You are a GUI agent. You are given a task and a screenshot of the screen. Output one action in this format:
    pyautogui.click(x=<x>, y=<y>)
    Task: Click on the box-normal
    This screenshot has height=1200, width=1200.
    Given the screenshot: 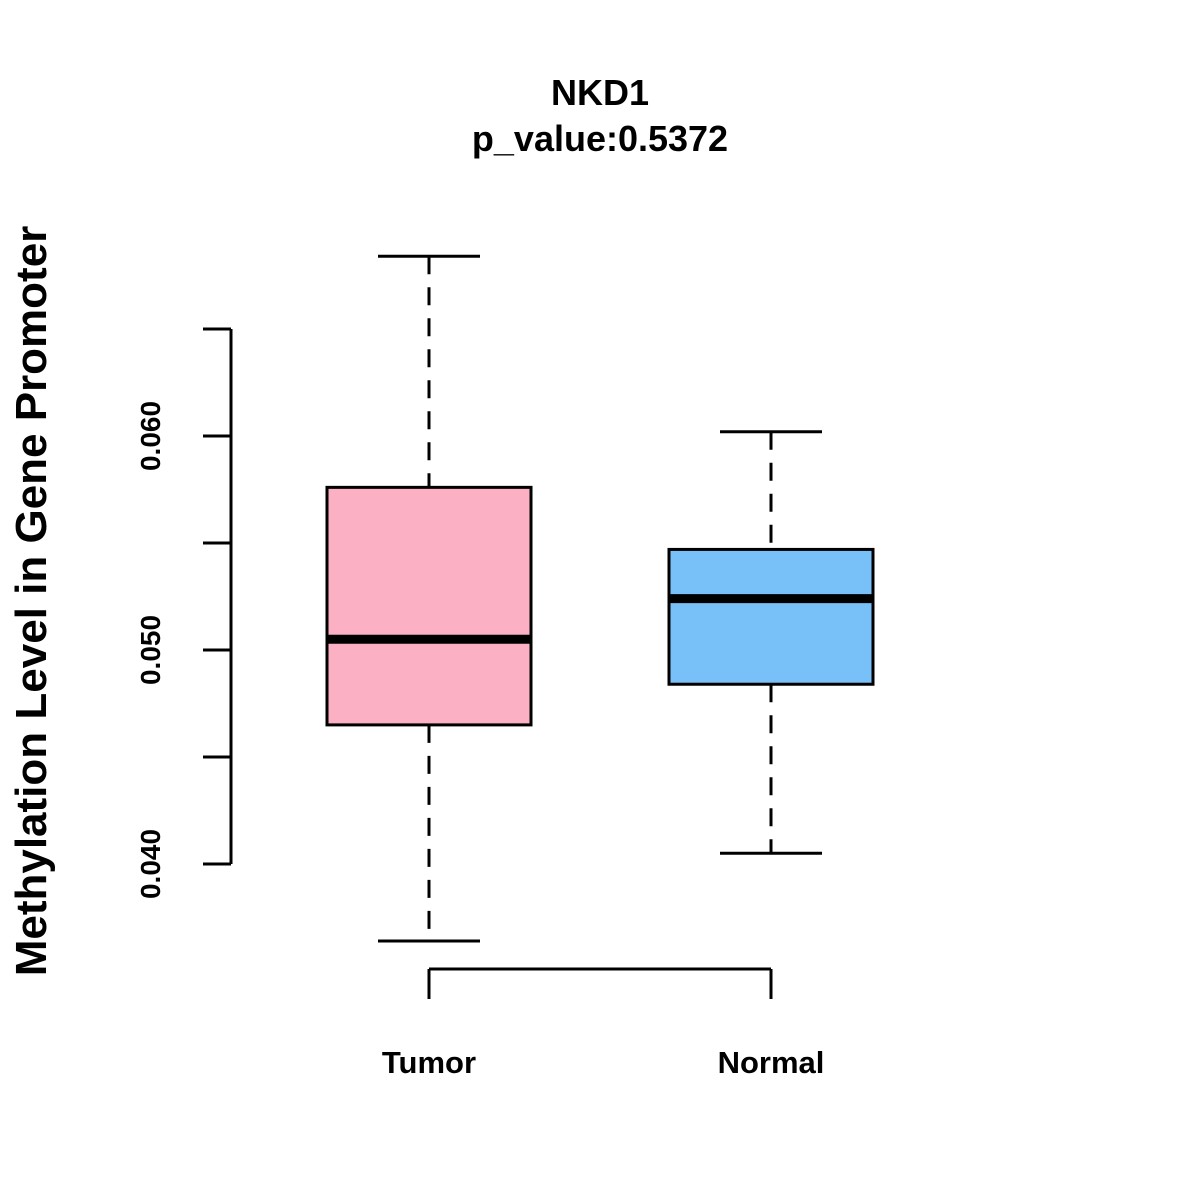 What is the action you would take?
    pyautogui.click(x=771, y=642)
    